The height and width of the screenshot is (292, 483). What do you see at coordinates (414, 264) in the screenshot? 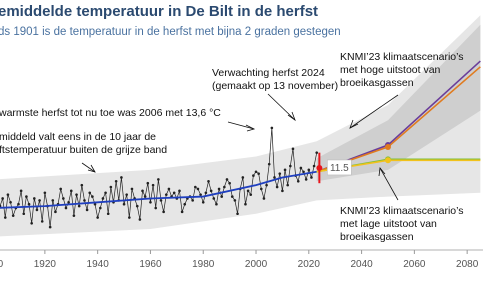
I see `x-tick-label: 2060` at bounding box center [414, 264].